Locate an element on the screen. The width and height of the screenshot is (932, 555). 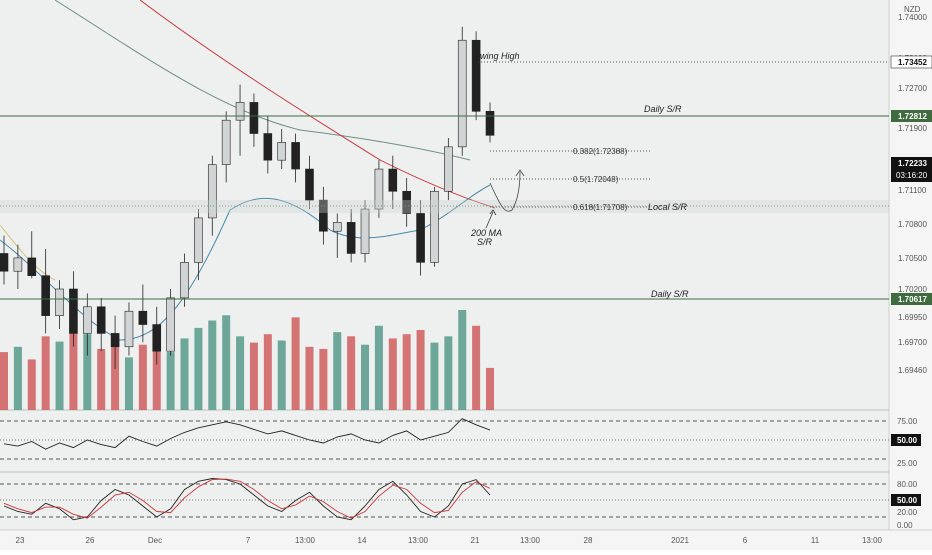
currency-label: NZD is located at coordinates (912, 9).